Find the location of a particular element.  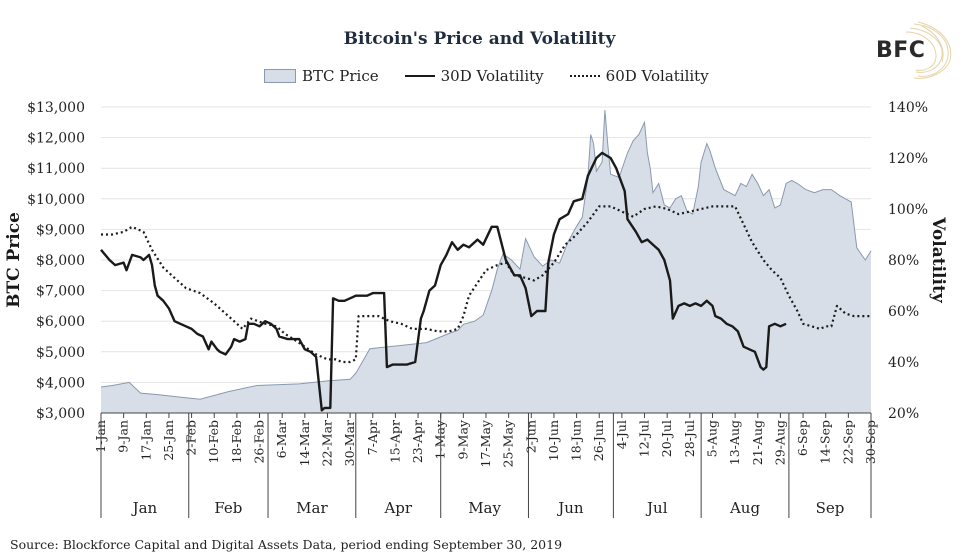

x-tick-label: 10-Jun is located at coordinates (553, 440).